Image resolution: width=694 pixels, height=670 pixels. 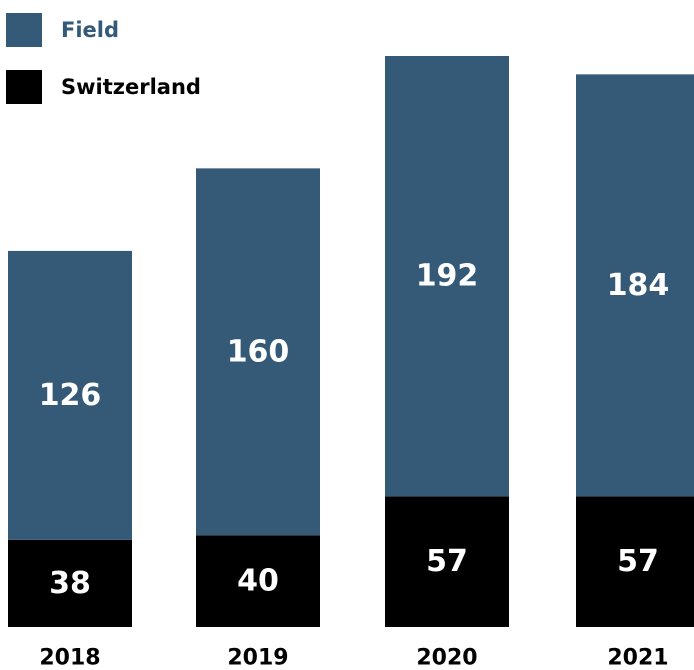 What do you see at coordinates (131, 87) in the screenshot?
I see `legend-label-switzerland: Switzerland` at bounding box center [131, 87].